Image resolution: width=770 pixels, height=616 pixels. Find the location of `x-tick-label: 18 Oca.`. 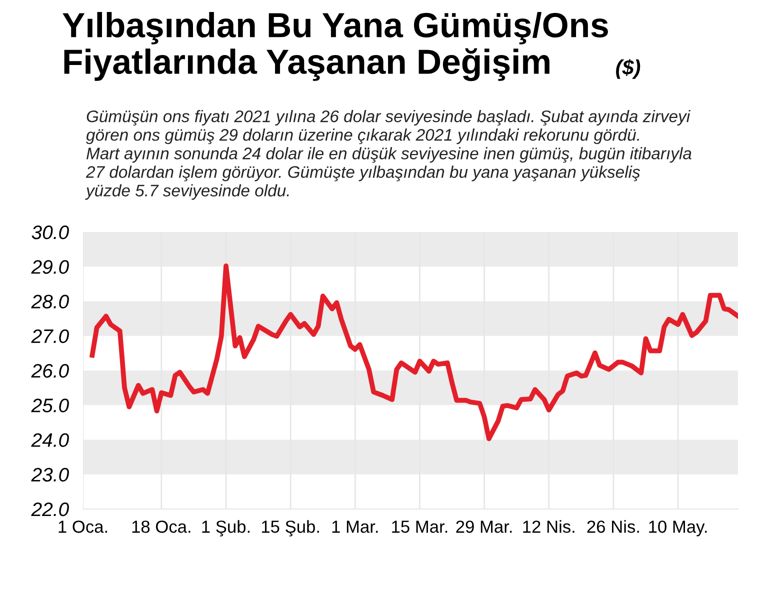

x-tick-label: 18 Oca. is located at coordinates (161, 526).